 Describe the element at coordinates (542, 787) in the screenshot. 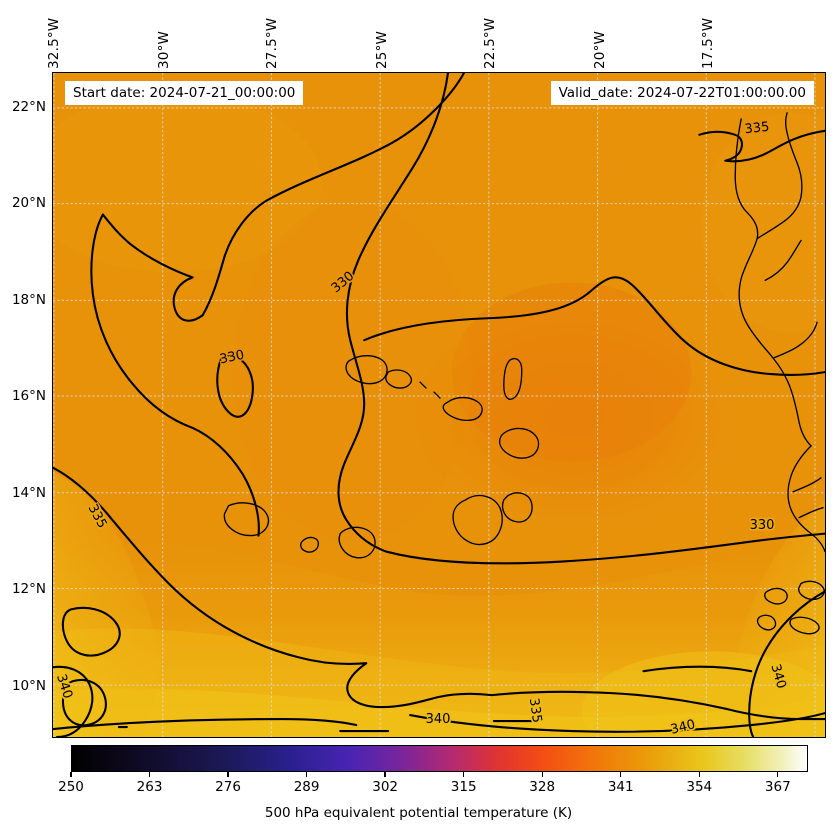

I see `colorbar-tick-label-6: 328` at that location.